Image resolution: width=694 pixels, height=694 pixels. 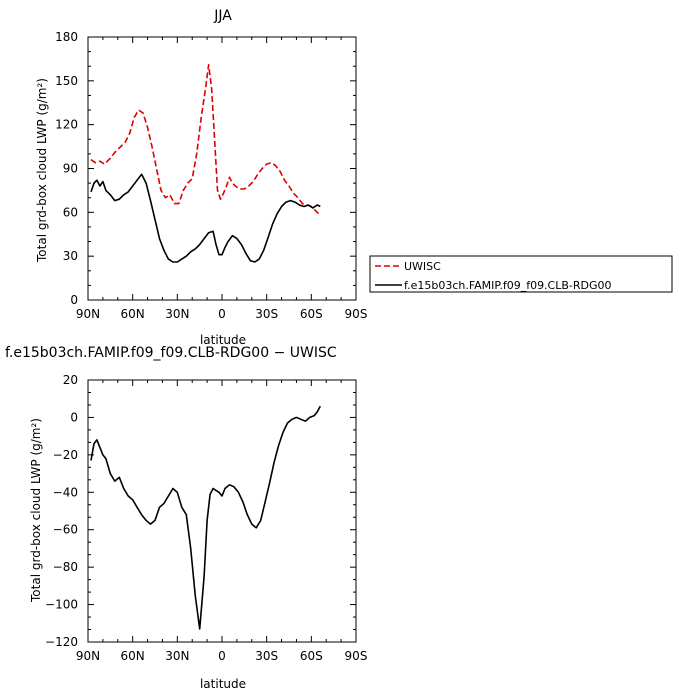 I want to click on top-x-tick-label: 60N, so click(x=133, y=314).